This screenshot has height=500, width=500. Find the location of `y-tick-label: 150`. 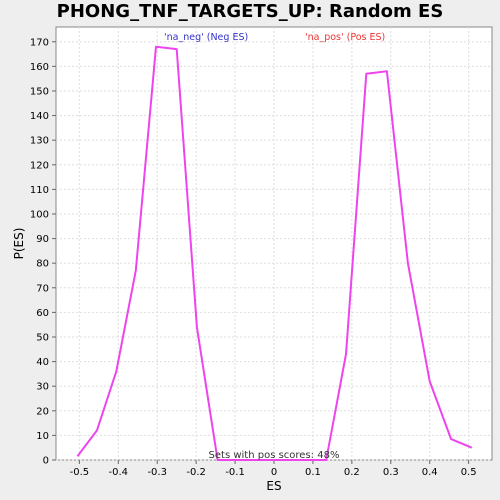

y-tick-label: 150 is located at coordinates (39, 91).